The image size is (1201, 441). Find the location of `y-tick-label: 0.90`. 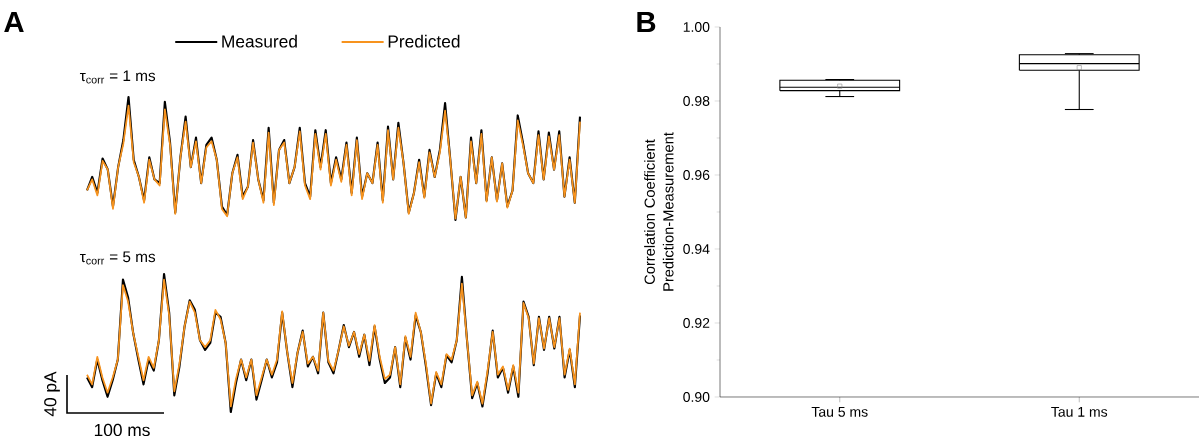

y-tick-label: 0.90 is located at coordinates (696, 397).